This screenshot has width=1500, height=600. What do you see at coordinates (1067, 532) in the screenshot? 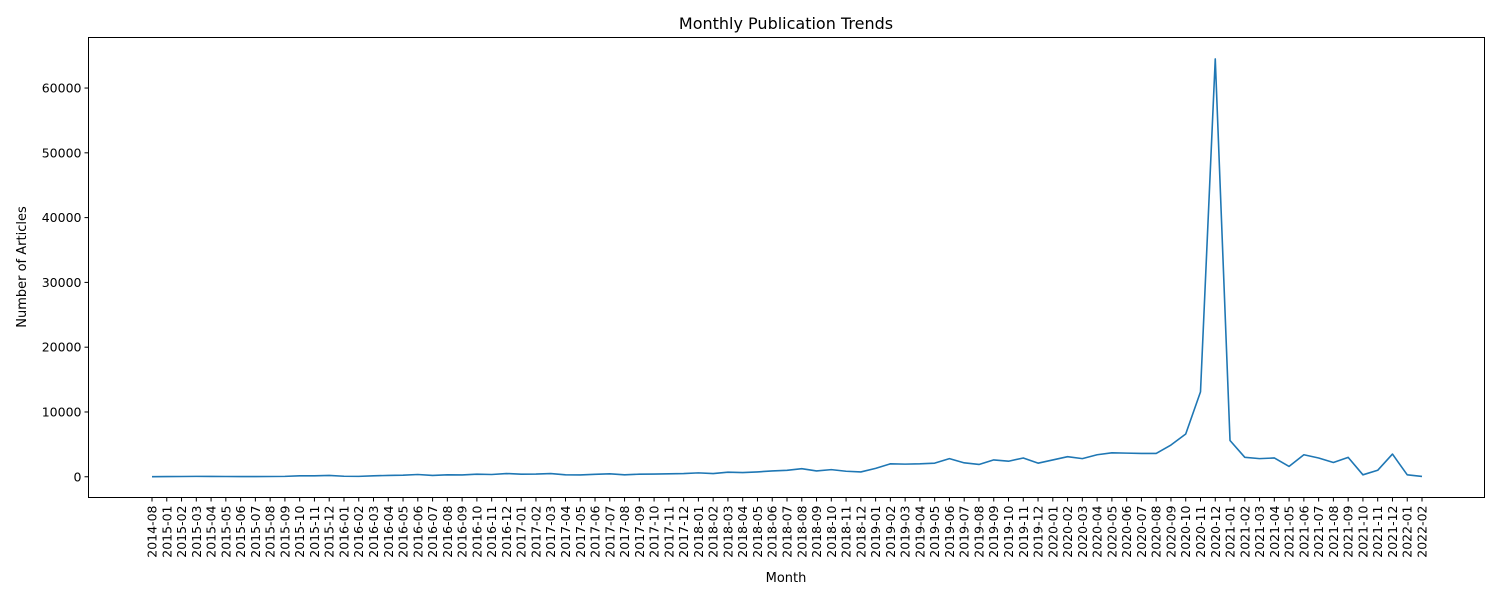
I see `x-tick-label: 2020-02` at bounding box center [1067, 532].